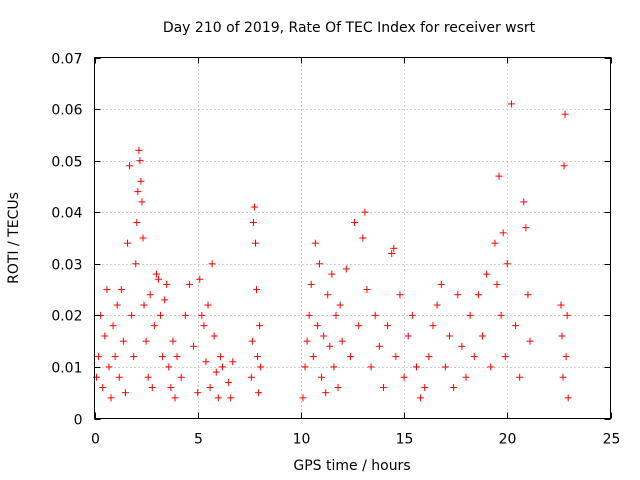 The height and width of the screenshot is (480, 640). I want to click on x-tick-label: 10, so click(302, 440).